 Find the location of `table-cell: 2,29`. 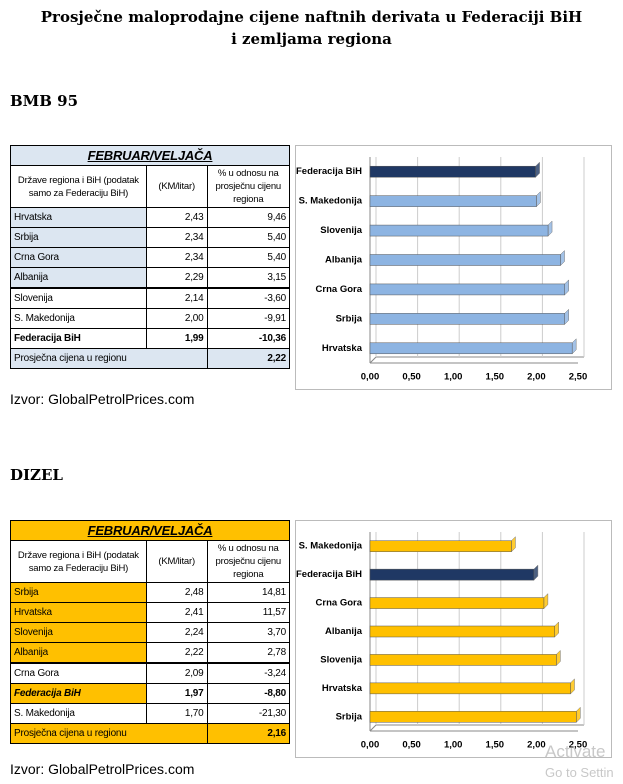

table-cell: 2,29 is located at coordinates (176, 278).